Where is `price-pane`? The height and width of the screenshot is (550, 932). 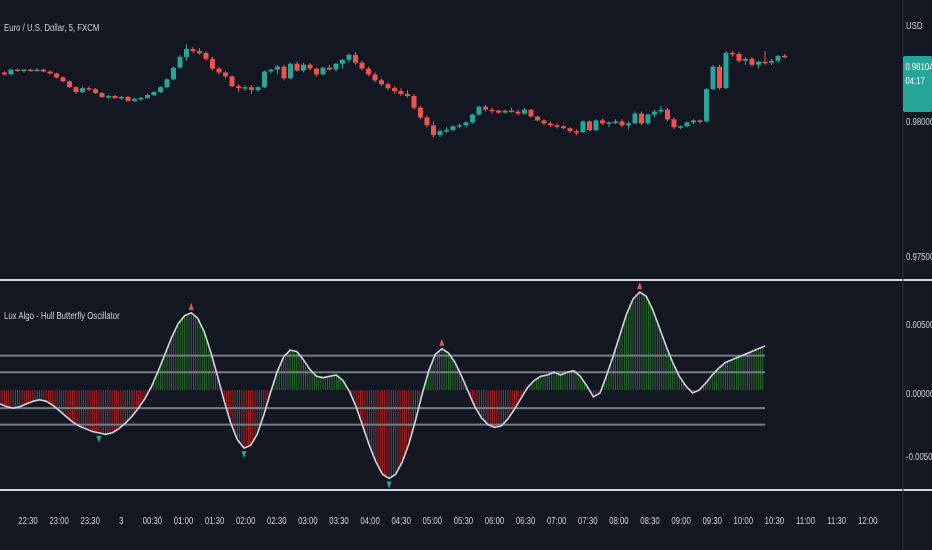
price-pane is located at coordinates (394, 91).